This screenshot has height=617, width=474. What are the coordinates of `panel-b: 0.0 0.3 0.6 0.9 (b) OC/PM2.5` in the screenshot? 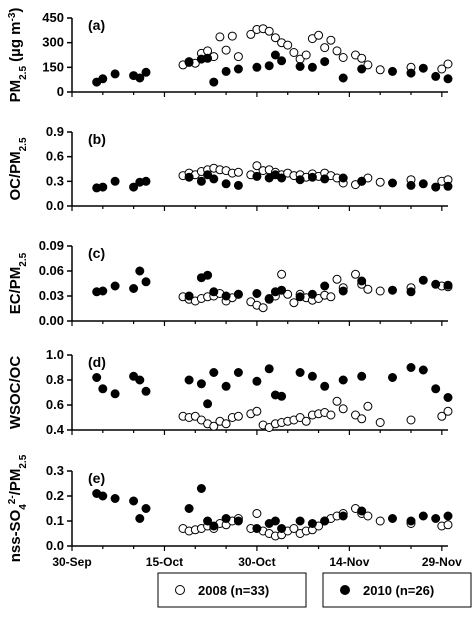 It's located at (230, 168).